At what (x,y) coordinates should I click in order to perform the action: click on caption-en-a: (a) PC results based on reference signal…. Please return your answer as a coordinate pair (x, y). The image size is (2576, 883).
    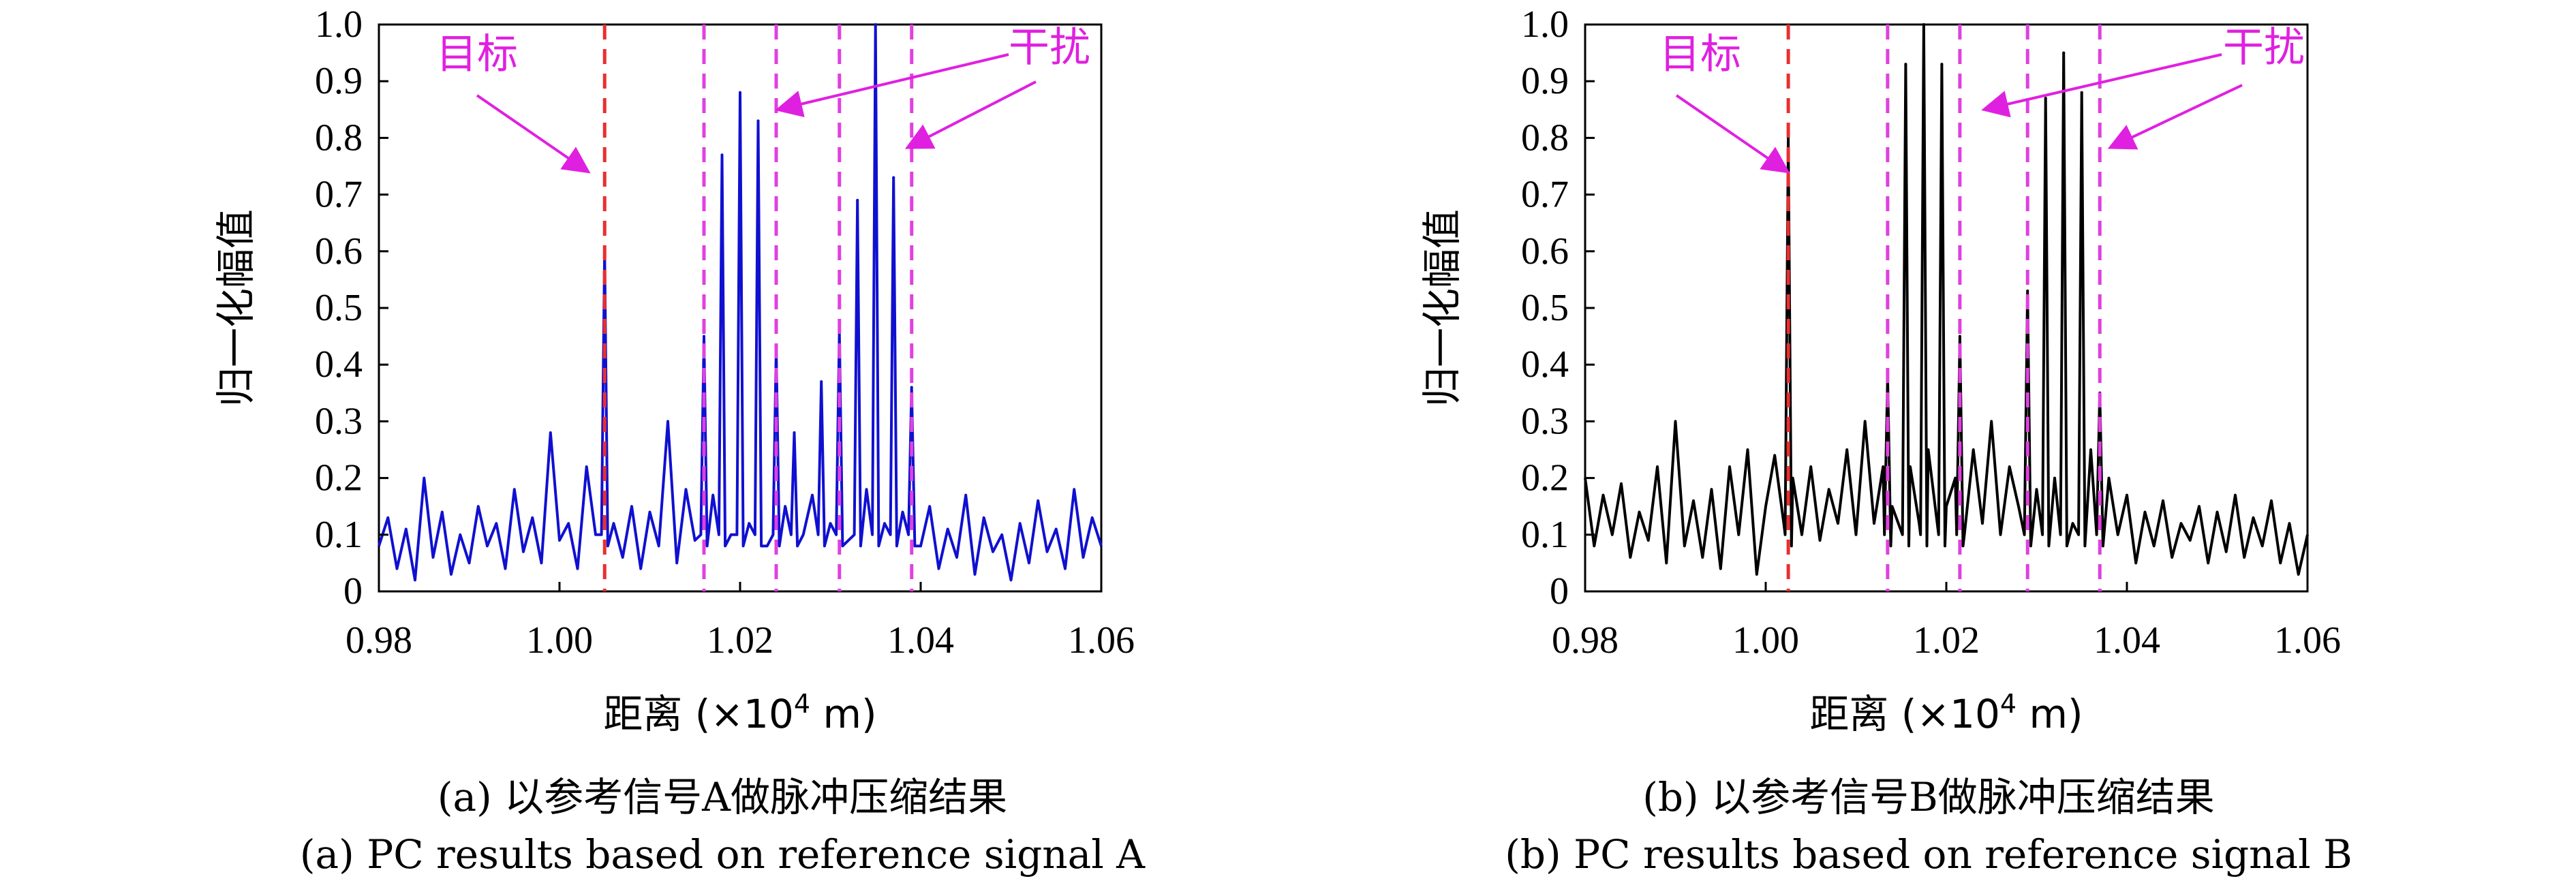
    Looking at the image, I should click on (723, 854).